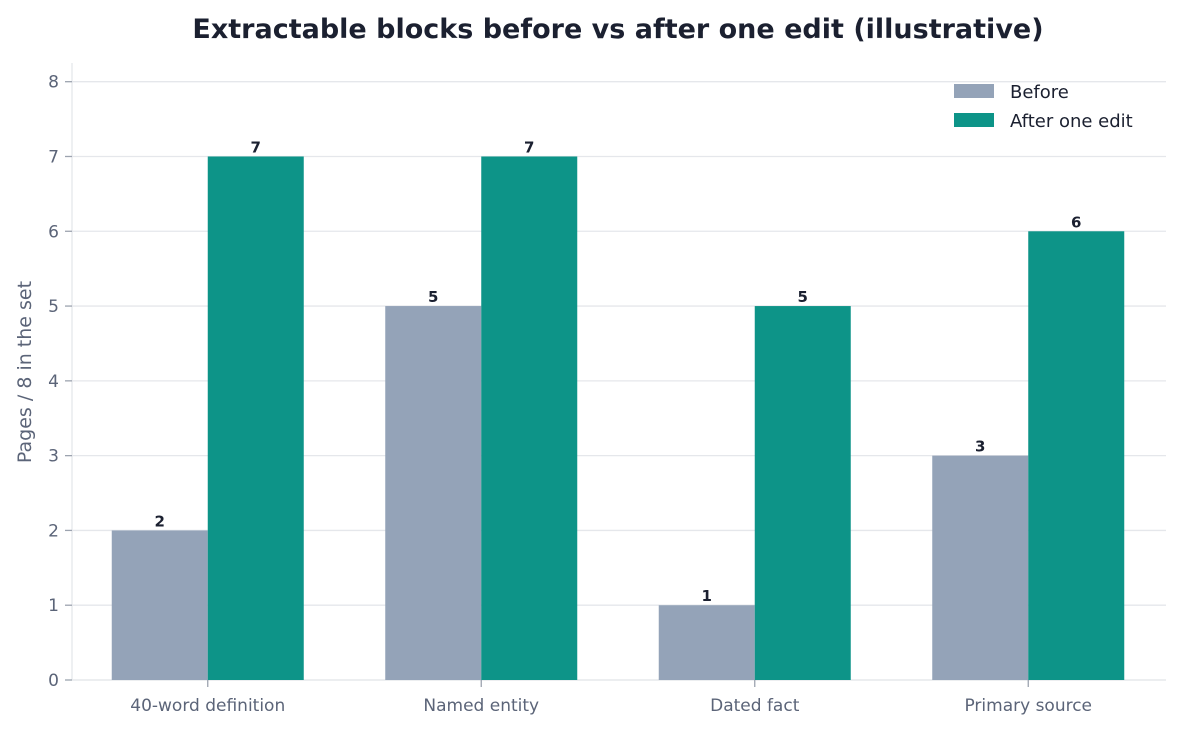  Describe the element at coordinates (755, 706) in the screenshot. I see `x-tick-label: Dated fact` at that location.